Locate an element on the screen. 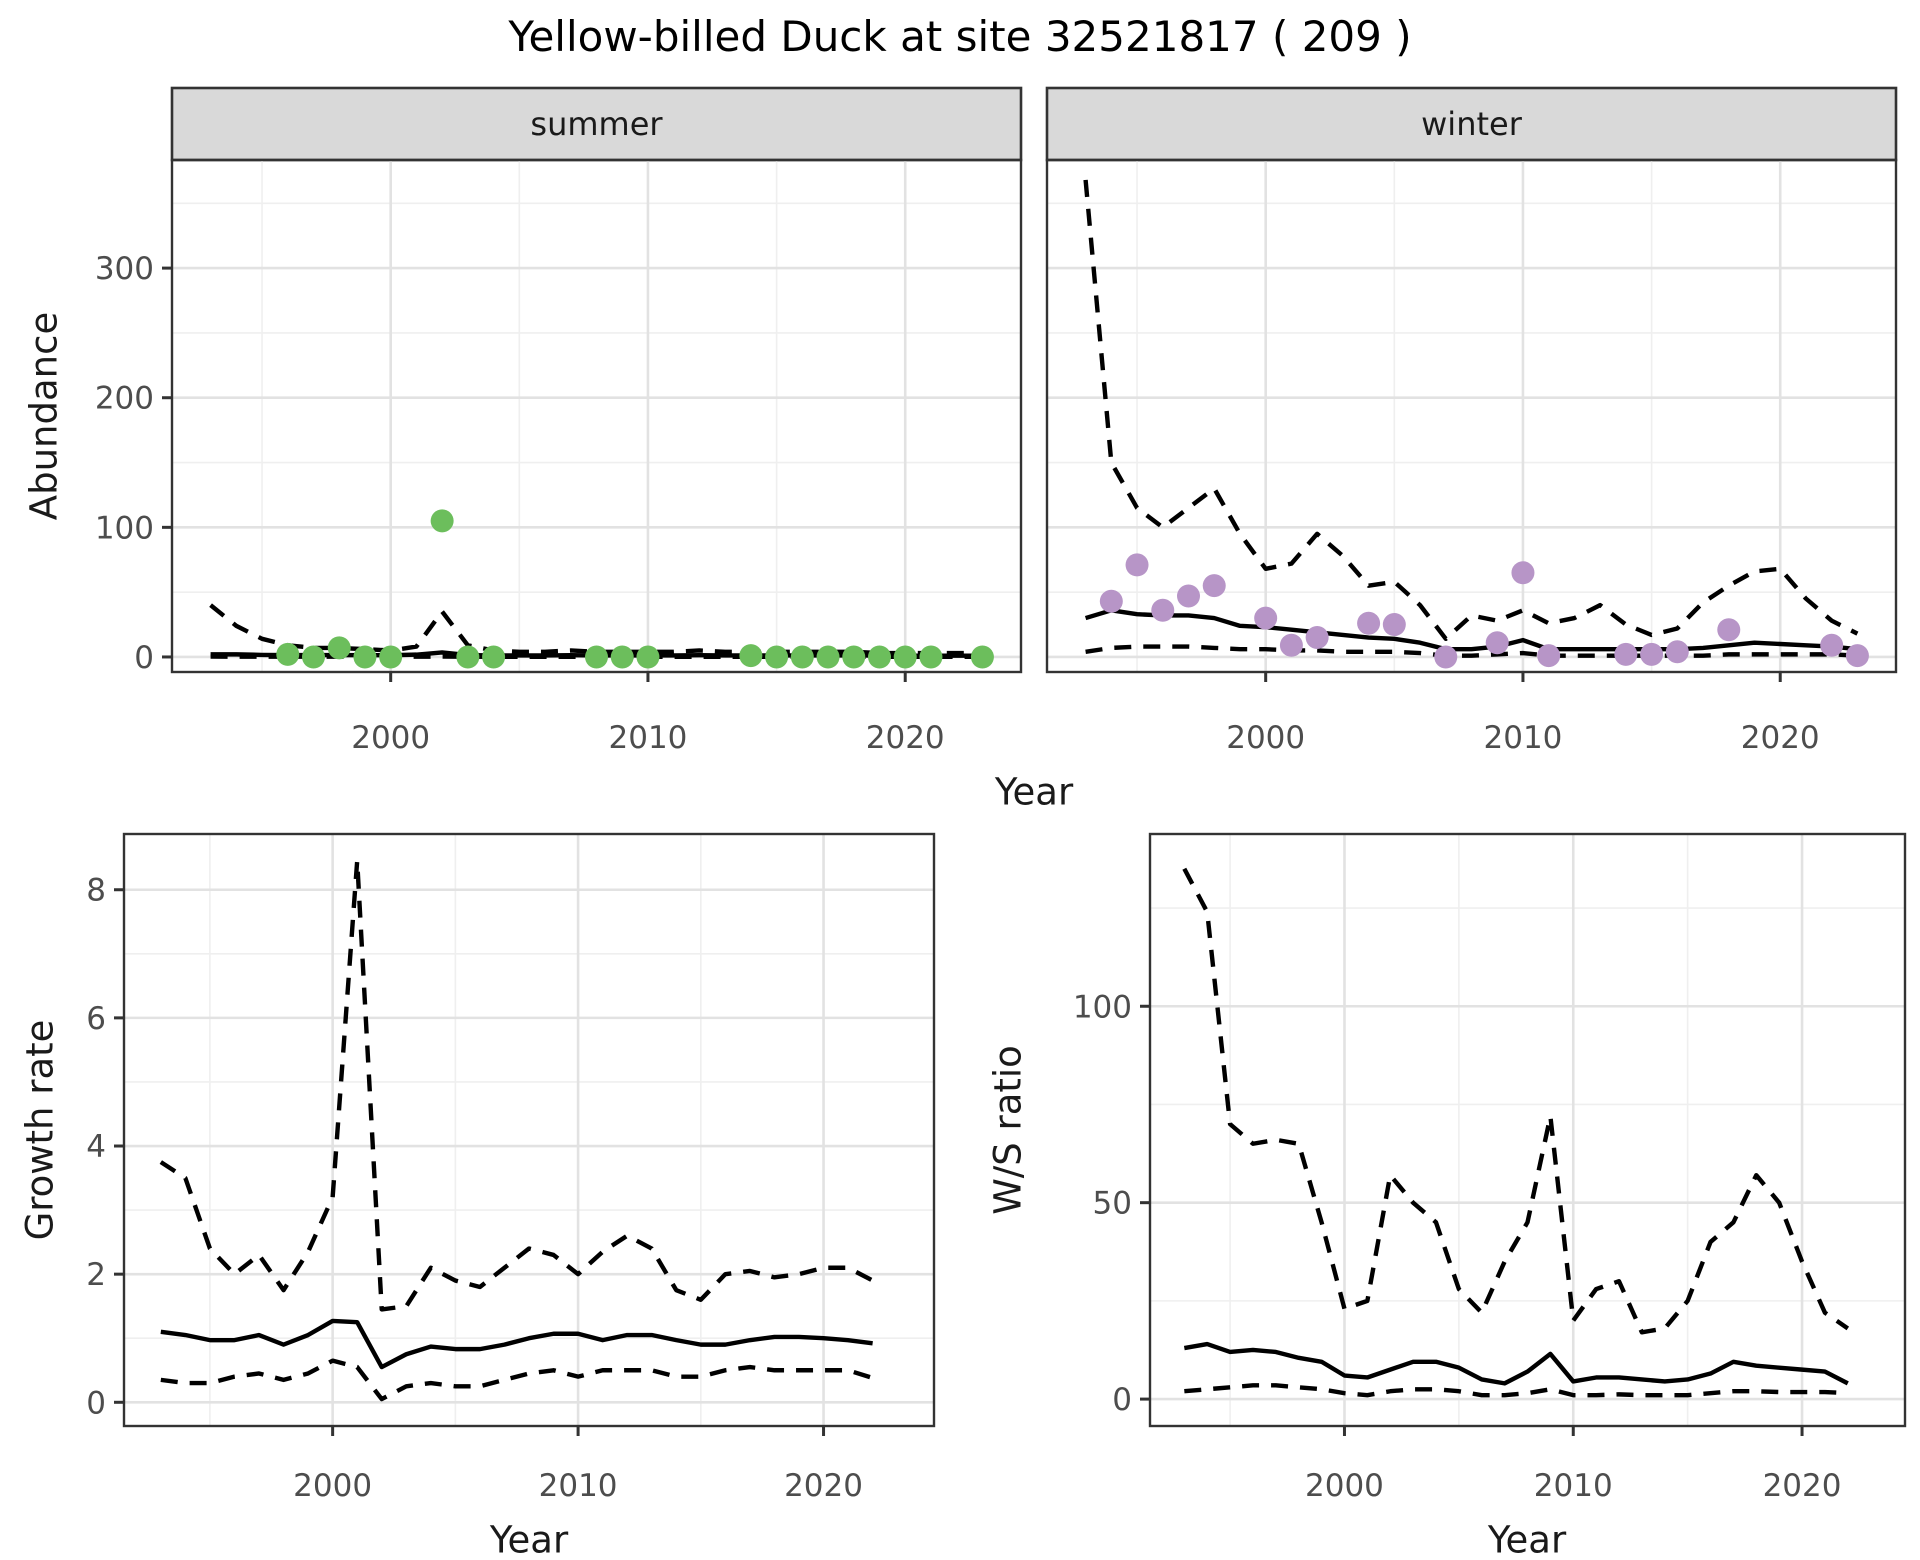 The image size is (1920, 1560). facet-strip-winter is located at coordinates (1471, 124).